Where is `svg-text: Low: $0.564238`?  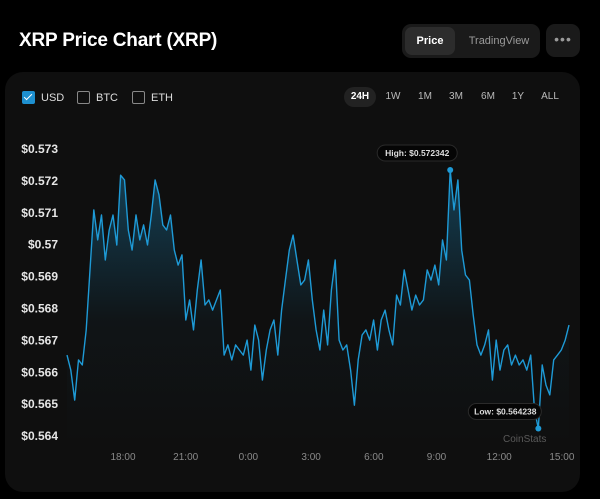
svg-text: Low: $0.564238 is located at coordinates (505, 412).